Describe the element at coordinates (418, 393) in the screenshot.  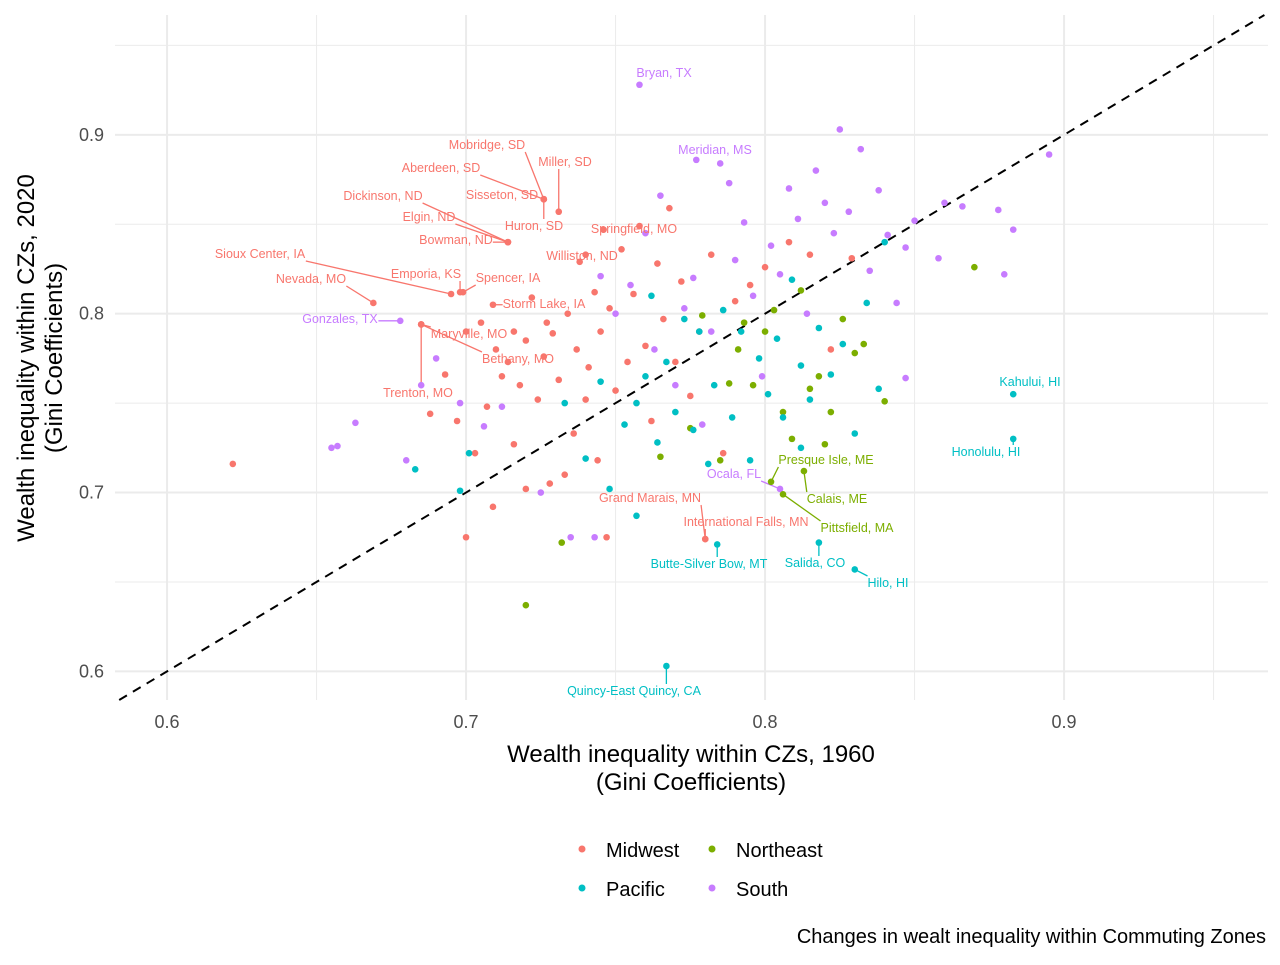
I see `point-label: Trenton, MO` at that location.